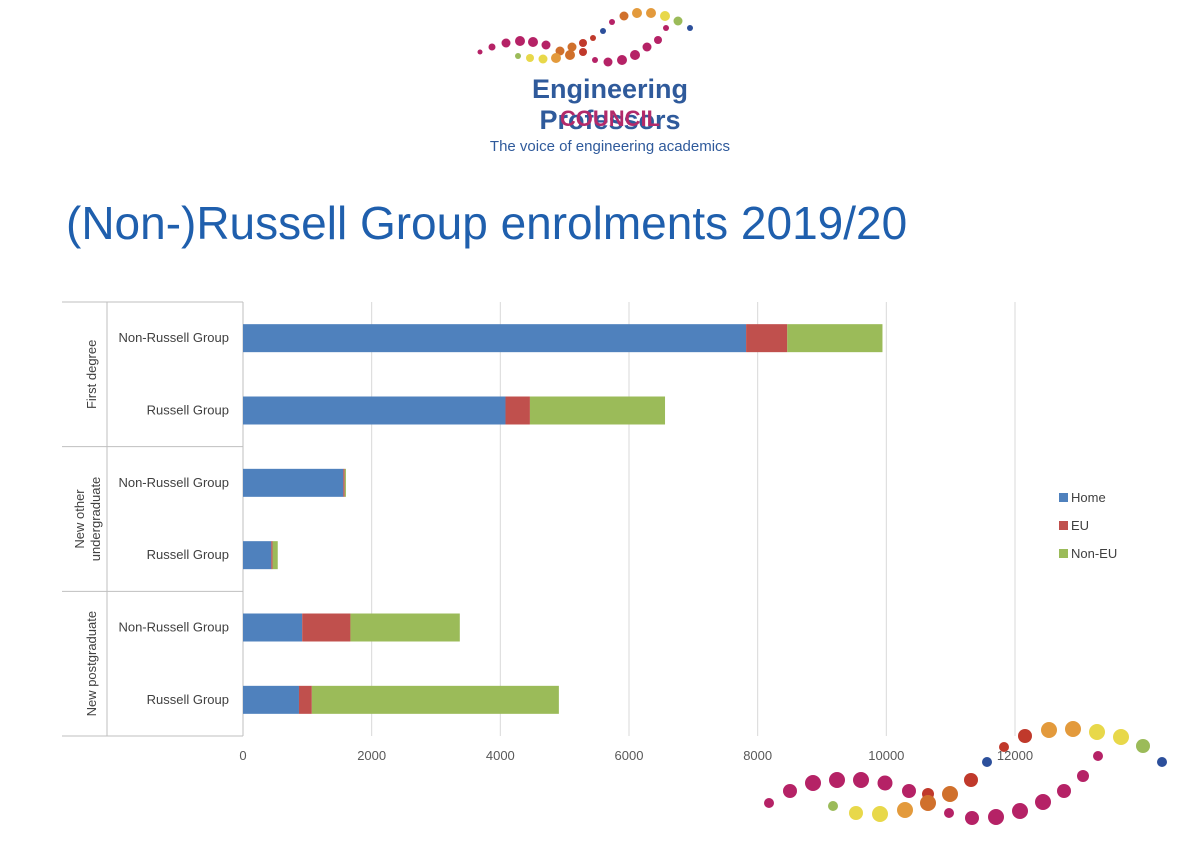  I want to click on page-title: (Non-)Russell Group enrolments 2019/20, so click(487, 223).